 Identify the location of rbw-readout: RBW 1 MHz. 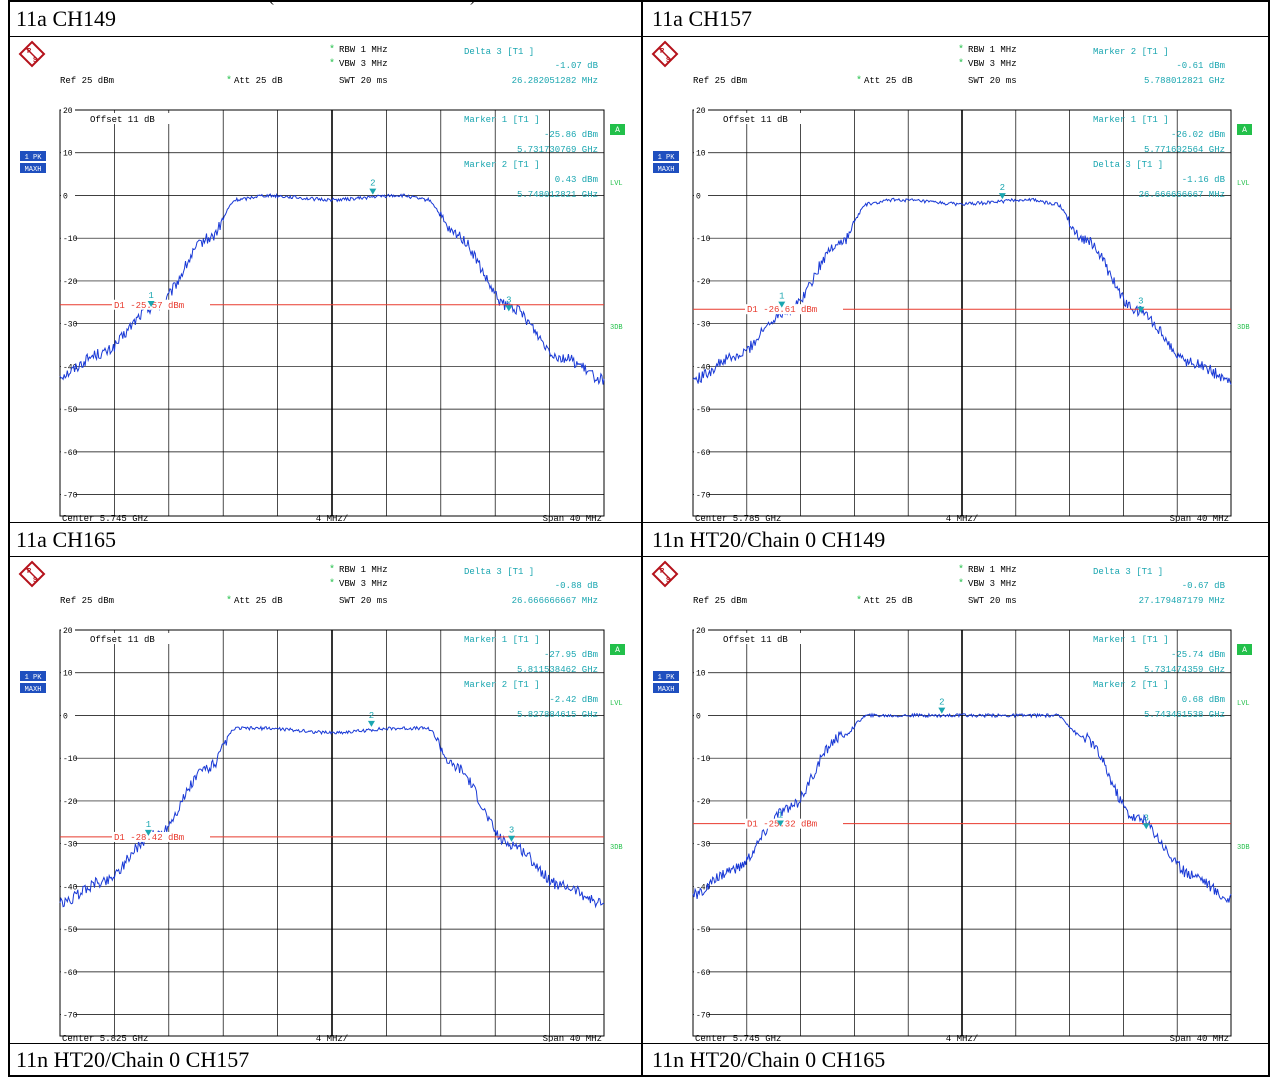
(992, 570).